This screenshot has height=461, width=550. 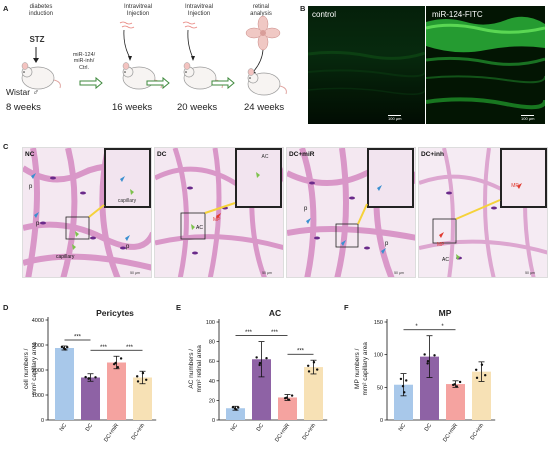 I want to click on histology-dc-title: DC, so click(x=162, y=154).